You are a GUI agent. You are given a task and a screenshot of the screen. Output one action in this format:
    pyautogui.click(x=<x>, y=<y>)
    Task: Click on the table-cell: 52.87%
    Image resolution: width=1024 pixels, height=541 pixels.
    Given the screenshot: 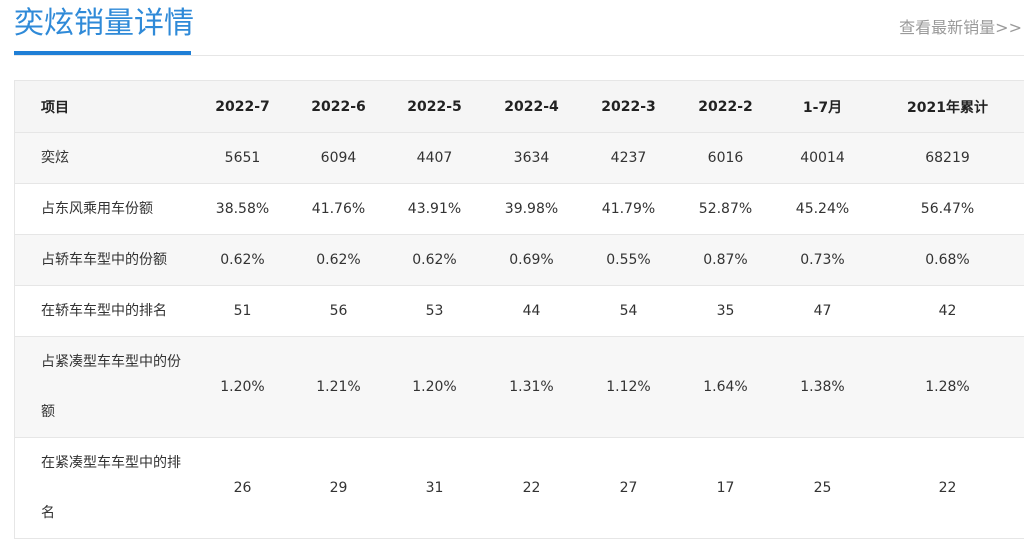 What is the action you would take?
    pyautogui.click(x=725, y=209)
    